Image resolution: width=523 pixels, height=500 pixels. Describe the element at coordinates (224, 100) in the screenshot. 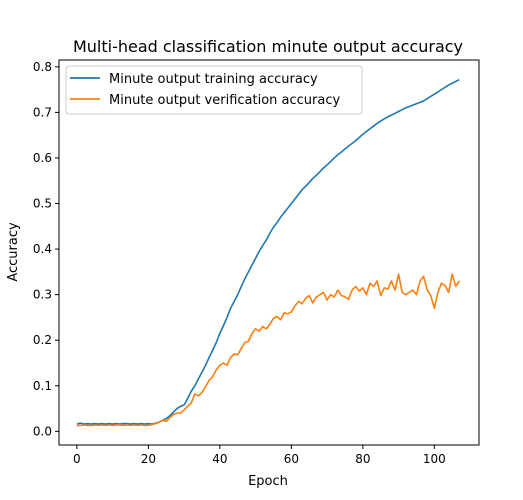

I see `legend-label-verification: Minute output verification accuracy` at that location.